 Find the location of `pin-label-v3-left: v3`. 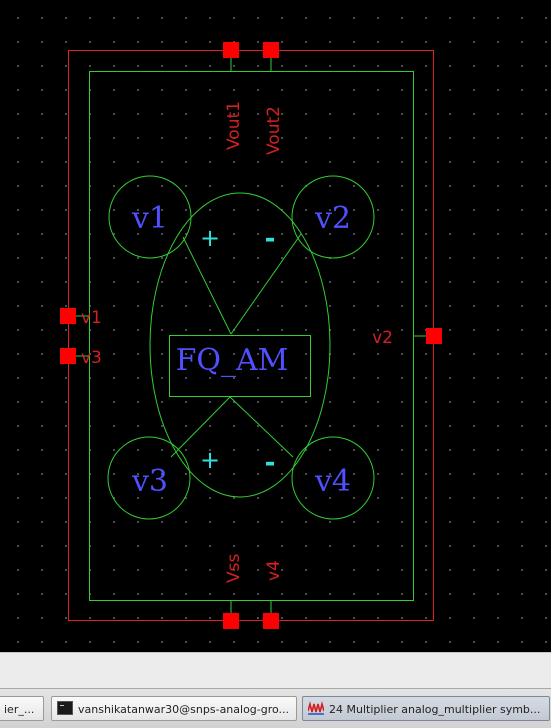

pin-label-v3-left: v3 is located at coordinates (91, 358).